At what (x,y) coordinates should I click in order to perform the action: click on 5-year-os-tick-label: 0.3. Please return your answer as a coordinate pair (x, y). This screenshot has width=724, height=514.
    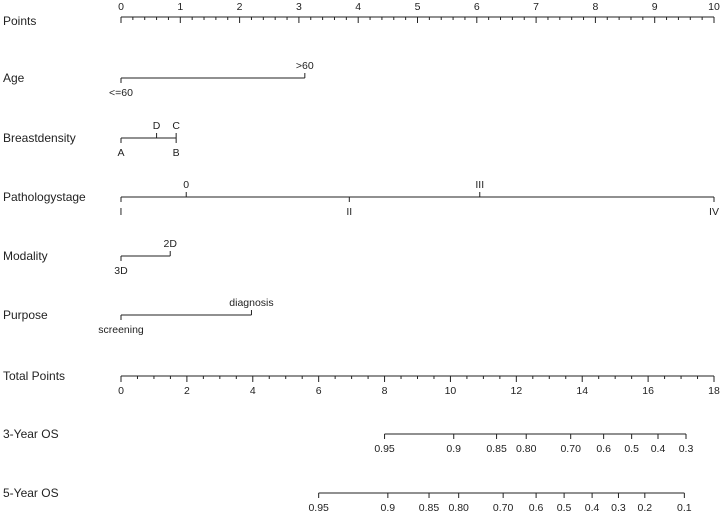
    Looking at the image, I should click on (618, 508).